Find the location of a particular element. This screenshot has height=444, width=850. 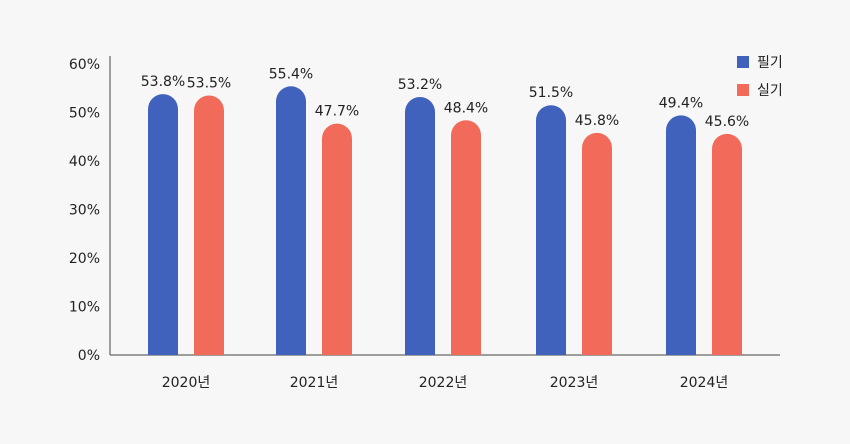

x-axis: 2020년 2021년 2022년 2023년 2024년 is located at coordinates (445, 372).